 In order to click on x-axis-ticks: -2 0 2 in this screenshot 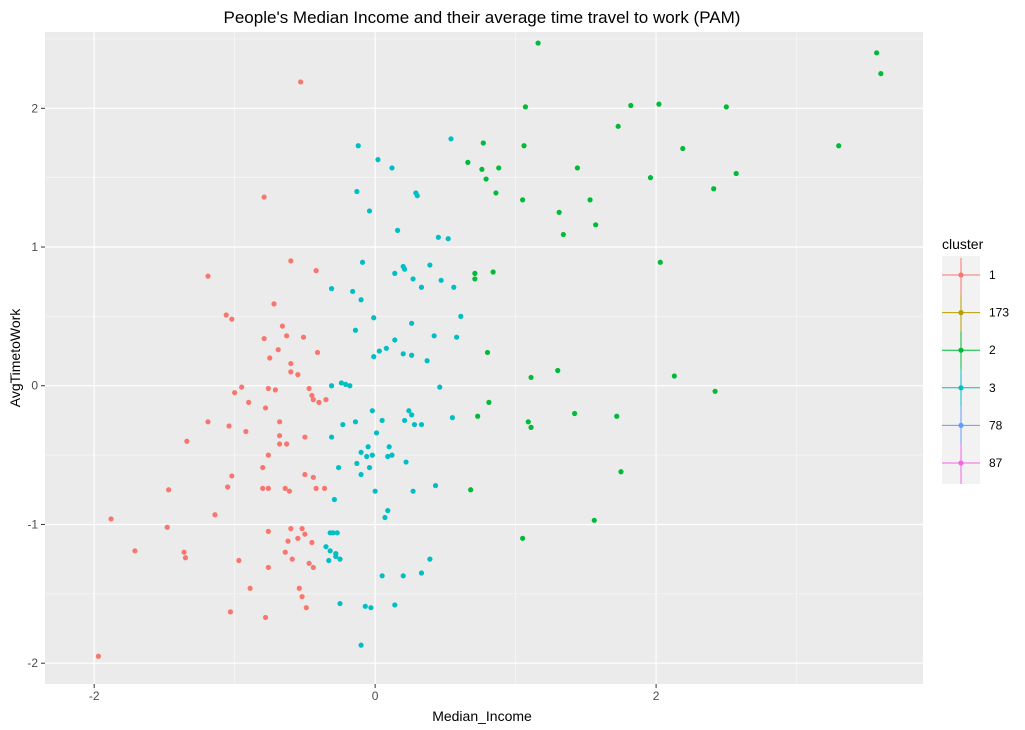, I will do `click(374, 693)`.